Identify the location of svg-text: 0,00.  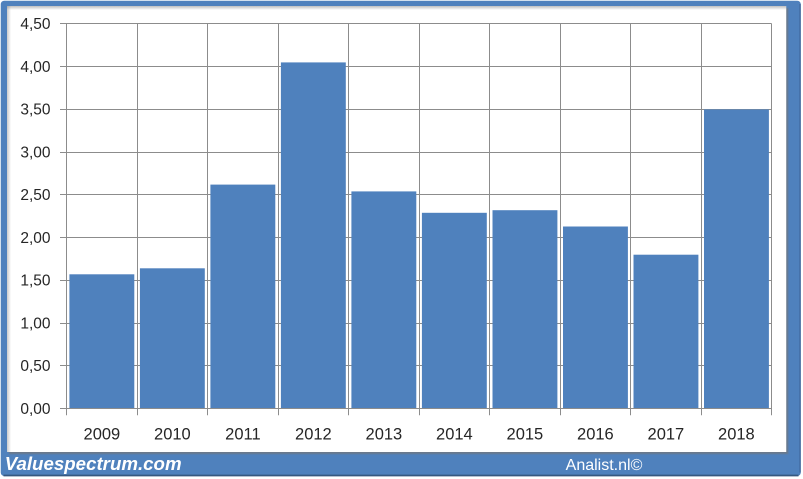
(35, 409).